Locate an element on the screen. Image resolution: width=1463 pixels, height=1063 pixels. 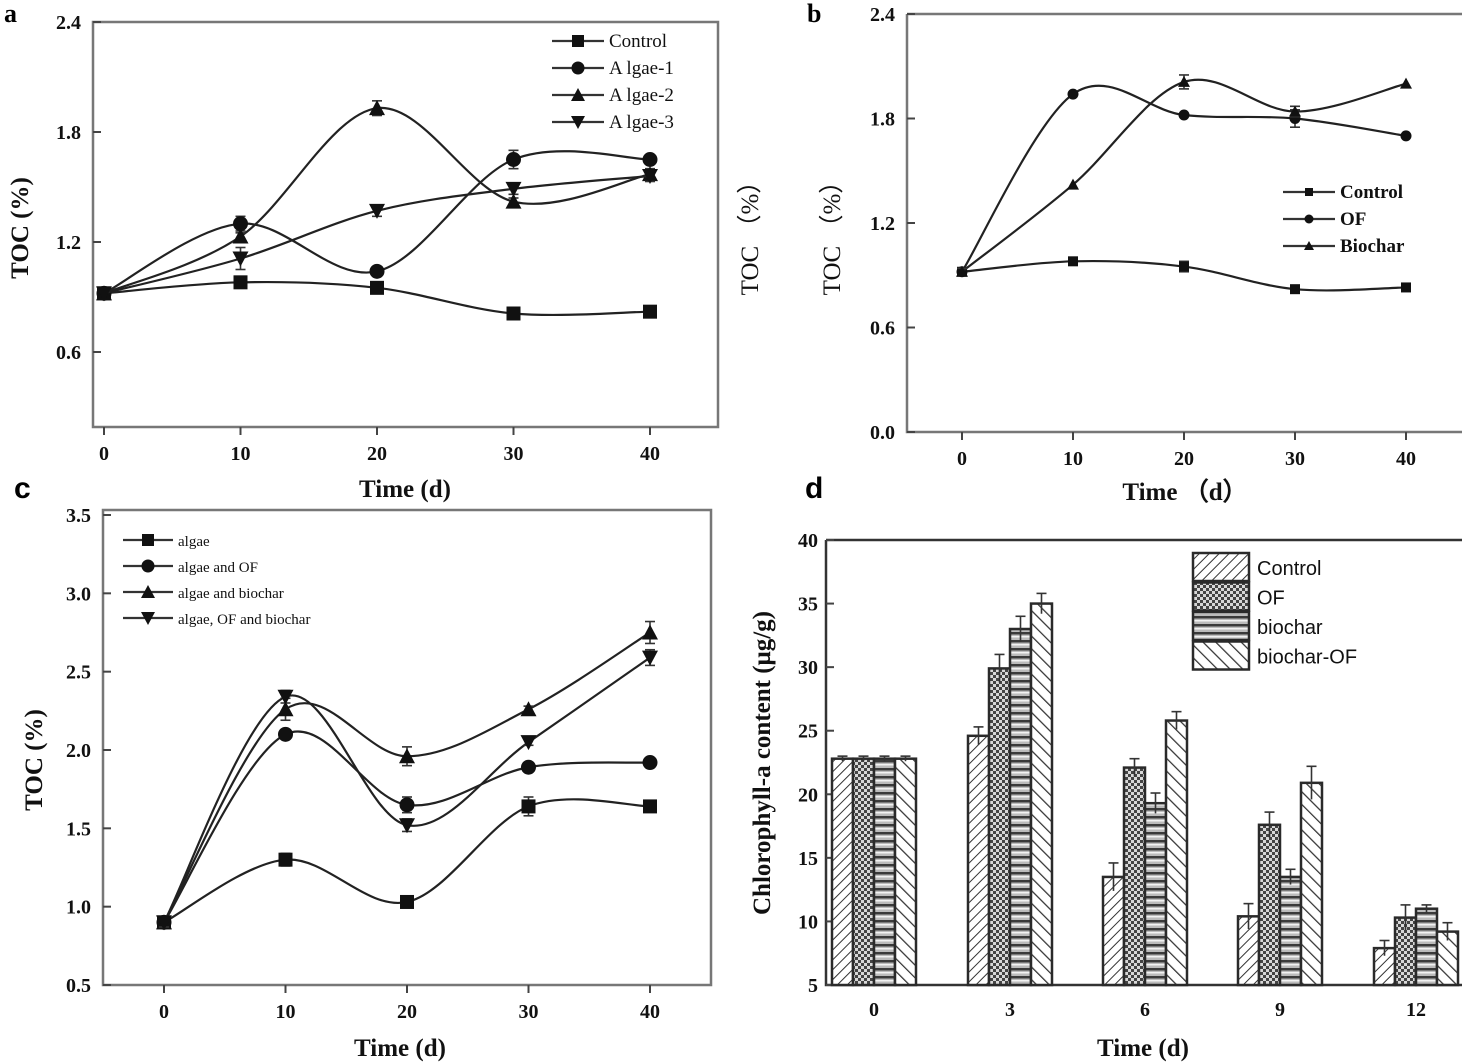
y-axis-b: 0.0 0.6 1.2 1.8 2.4 is located at coordinates (892, 224).